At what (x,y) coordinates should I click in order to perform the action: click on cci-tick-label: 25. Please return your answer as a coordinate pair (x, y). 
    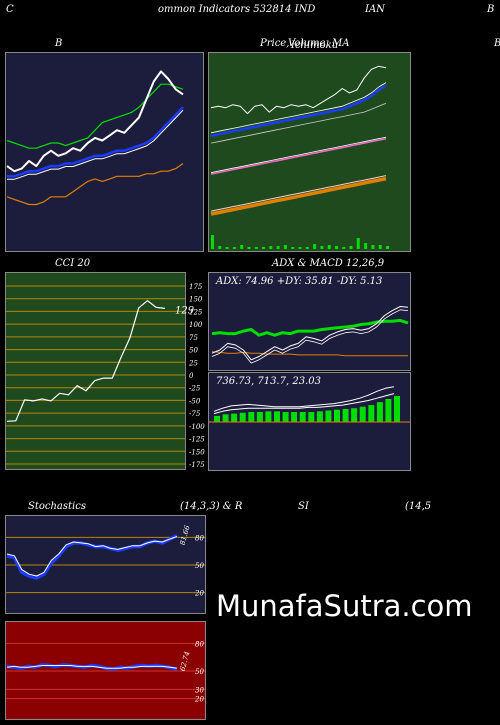
    Looking at the image, I should click on (193, 363).